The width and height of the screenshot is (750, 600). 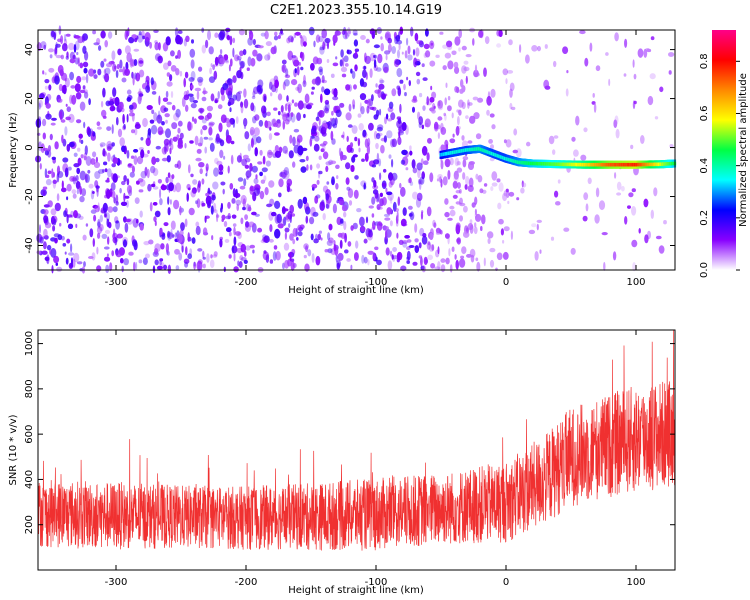 What do you see at coordinates (29, 245) in the screenshot?
I see `y-tick-label: -40` at bounding box center [29, 245].